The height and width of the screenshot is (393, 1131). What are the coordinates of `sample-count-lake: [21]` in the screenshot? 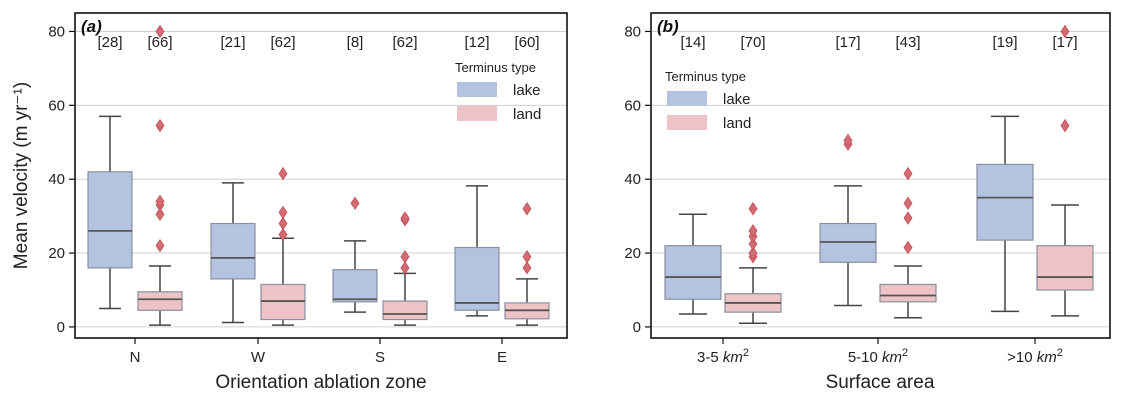 It's located at (232, 42).